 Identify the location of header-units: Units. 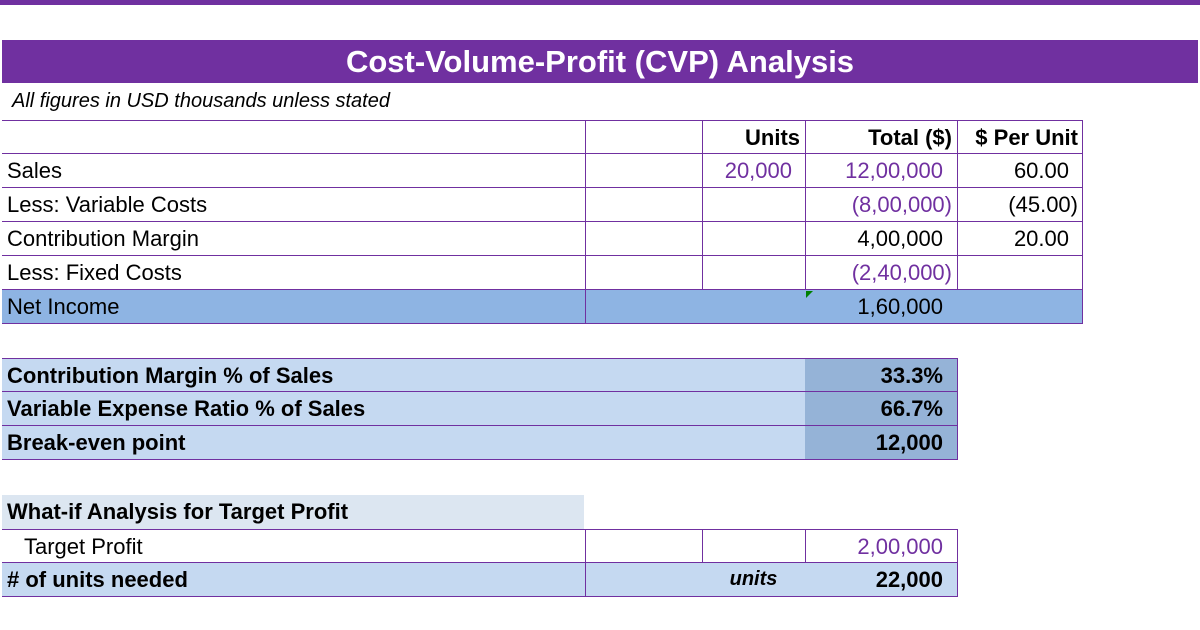
(754, 137).